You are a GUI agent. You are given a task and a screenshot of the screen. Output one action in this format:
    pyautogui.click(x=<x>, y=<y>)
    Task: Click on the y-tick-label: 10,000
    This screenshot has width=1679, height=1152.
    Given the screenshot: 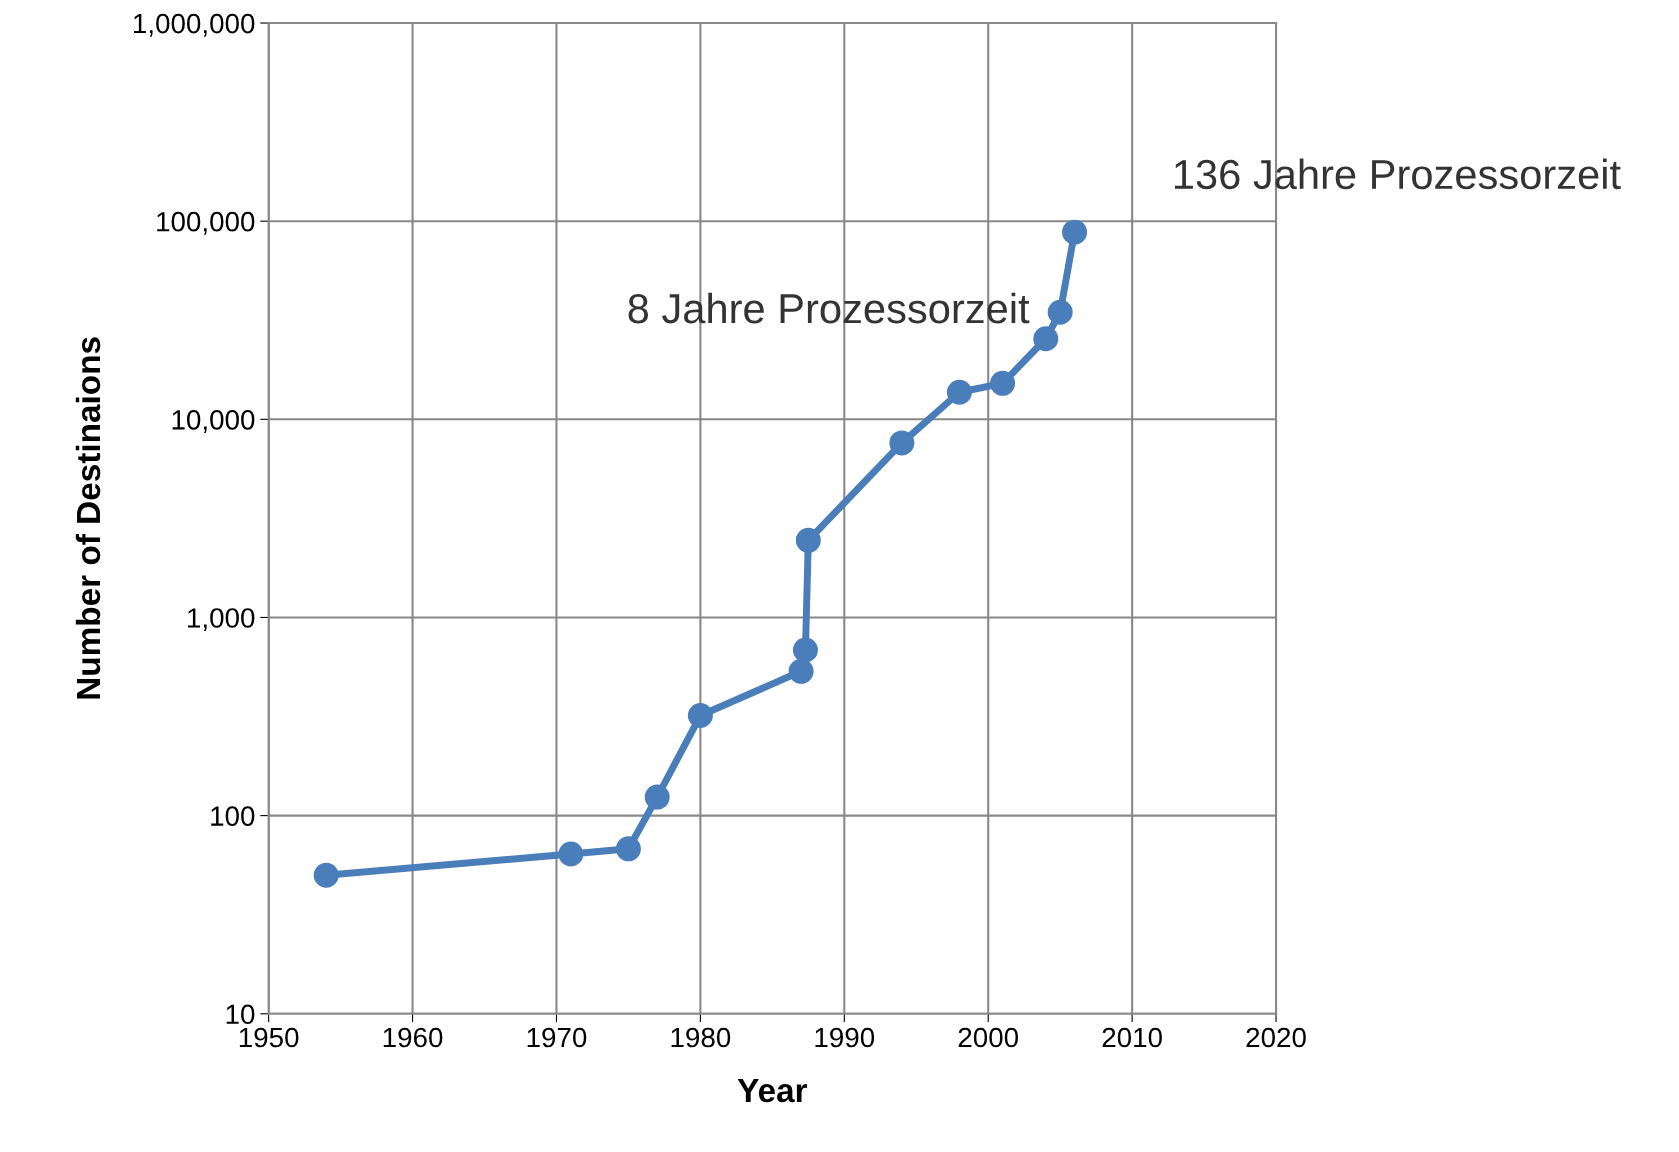 What is the action you would take?
    pyautogui.click(x=213, y=421)
    